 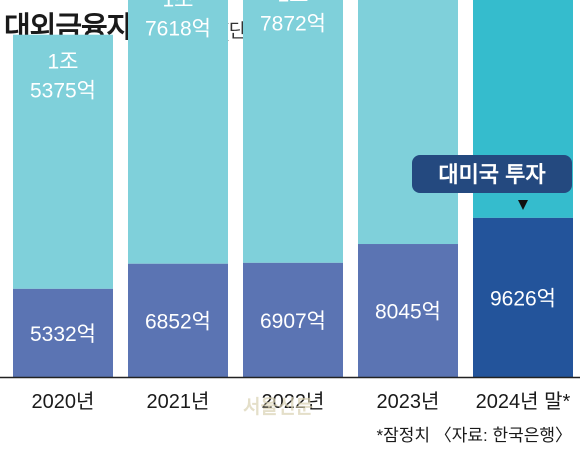 I want to click on category-label-3: 2023년, so click(x=408, y=401).